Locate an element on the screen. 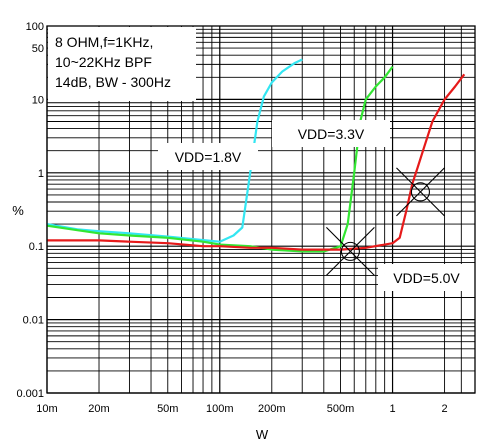 The image size is (483, 446). y-tick-labels: 0.001 0.01 0.1 1 10 50 100 is located at coordinates (30, 210).